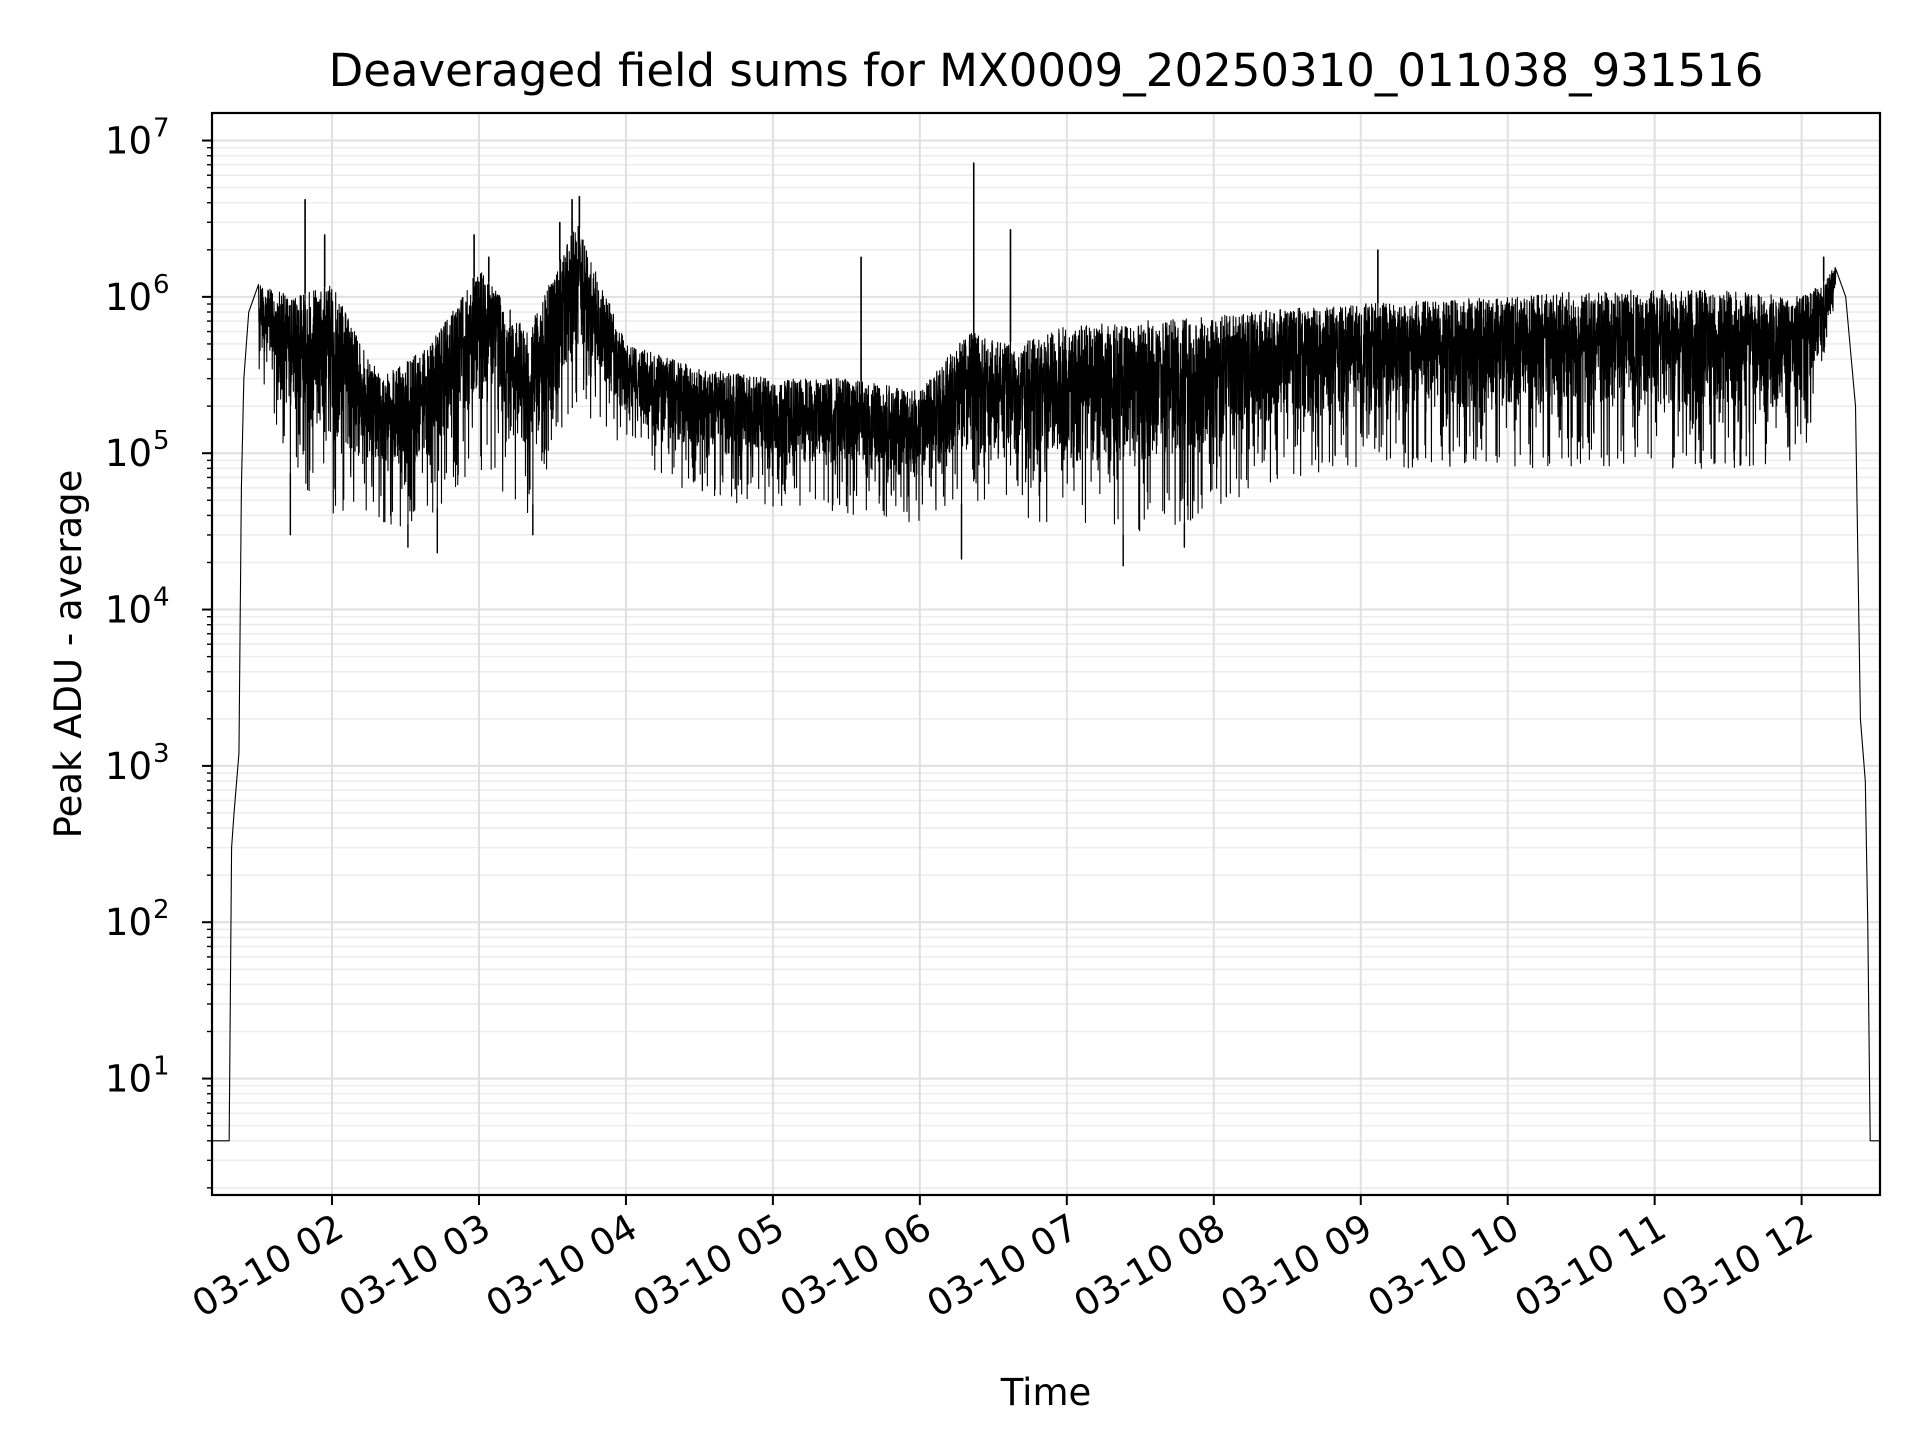 This screenshot has width=1920, height=1440. What do you see at coordinates (1046, 1392) in the screenshot?
I see `x-axis-label: Time` at bounding box center [1046, 1392].